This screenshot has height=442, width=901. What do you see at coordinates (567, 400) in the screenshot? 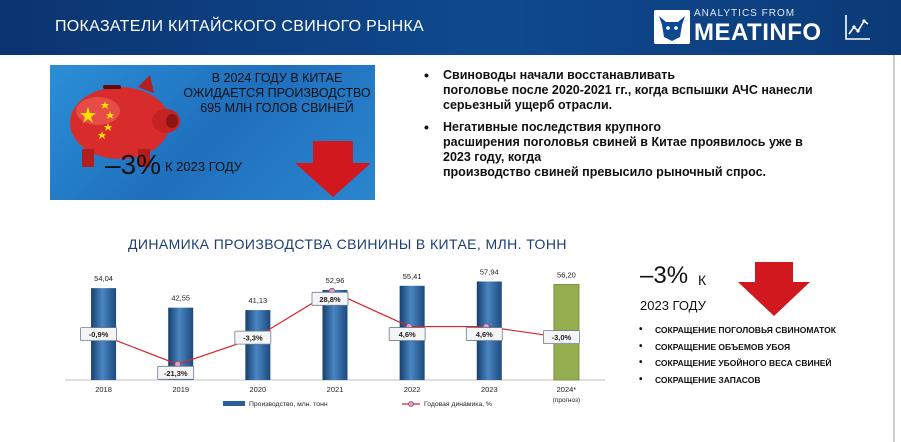
I see `x-tick-note: (прогноз)` at bounding box center [567, 400].